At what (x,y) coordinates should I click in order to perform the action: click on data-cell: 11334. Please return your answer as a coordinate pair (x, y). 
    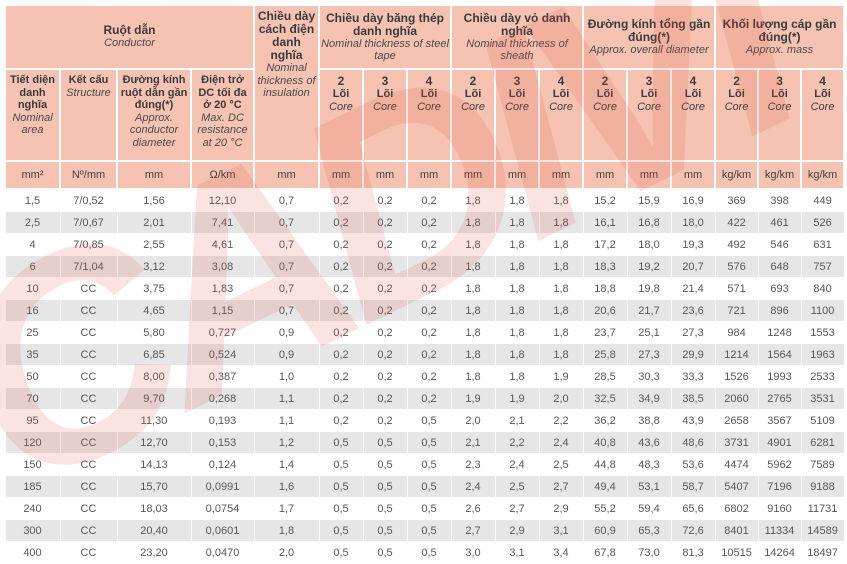
    Looking at the image, I should click on (779, 530).